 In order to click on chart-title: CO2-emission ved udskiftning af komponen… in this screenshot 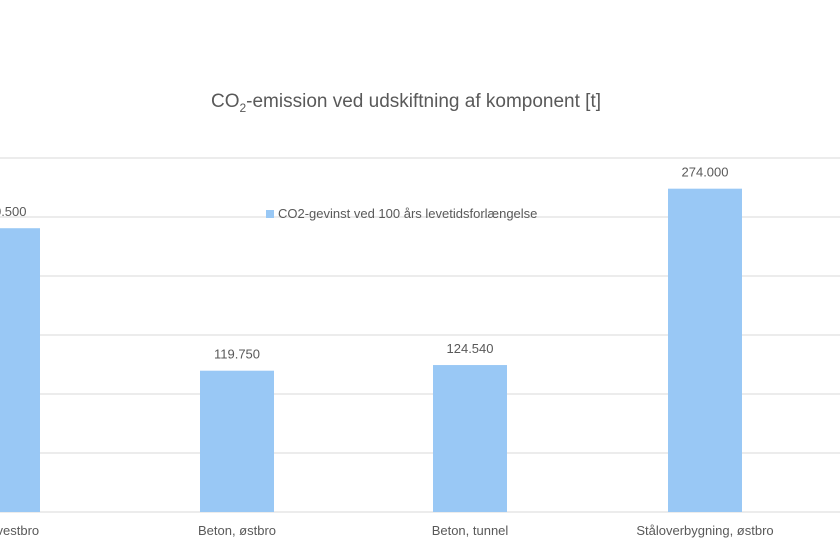, I will do `click(406, 103)`.